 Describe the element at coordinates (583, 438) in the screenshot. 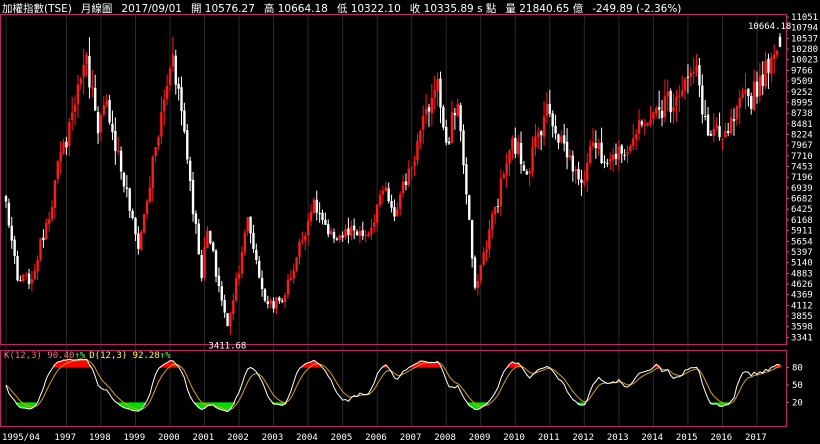

I see `year-tick-label: 2012` at that location.